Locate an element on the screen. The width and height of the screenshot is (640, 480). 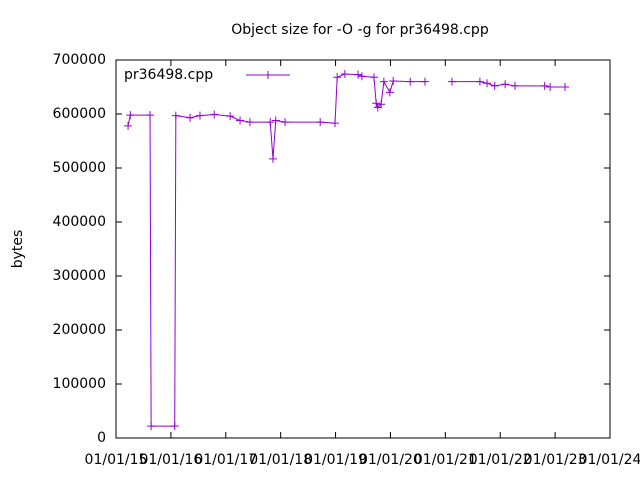
x-tick-label: 01/01/19 is located at coordinates (335, 460).